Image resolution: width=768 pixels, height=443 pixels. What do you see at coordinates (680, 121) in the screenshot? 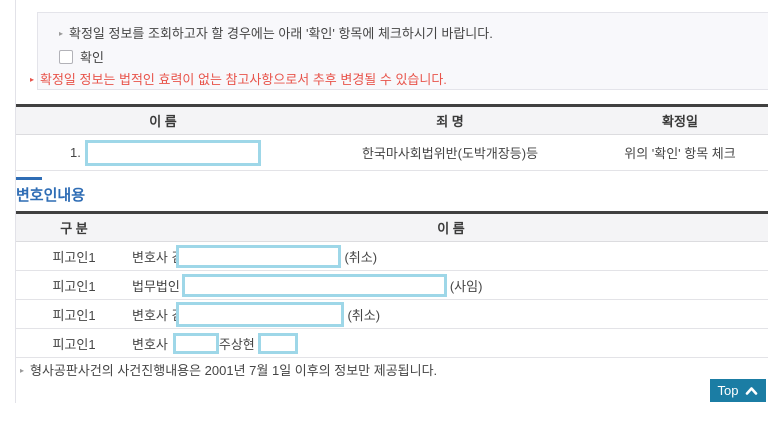
I see `header-confirm-date: 확정일` at bounding box center [680, 121].